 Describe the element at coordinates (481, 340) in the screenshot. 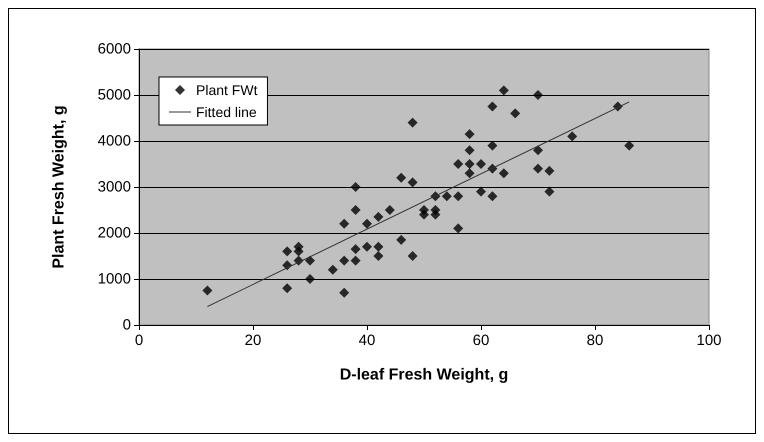

I see `x-tick-label: 60` at that location.